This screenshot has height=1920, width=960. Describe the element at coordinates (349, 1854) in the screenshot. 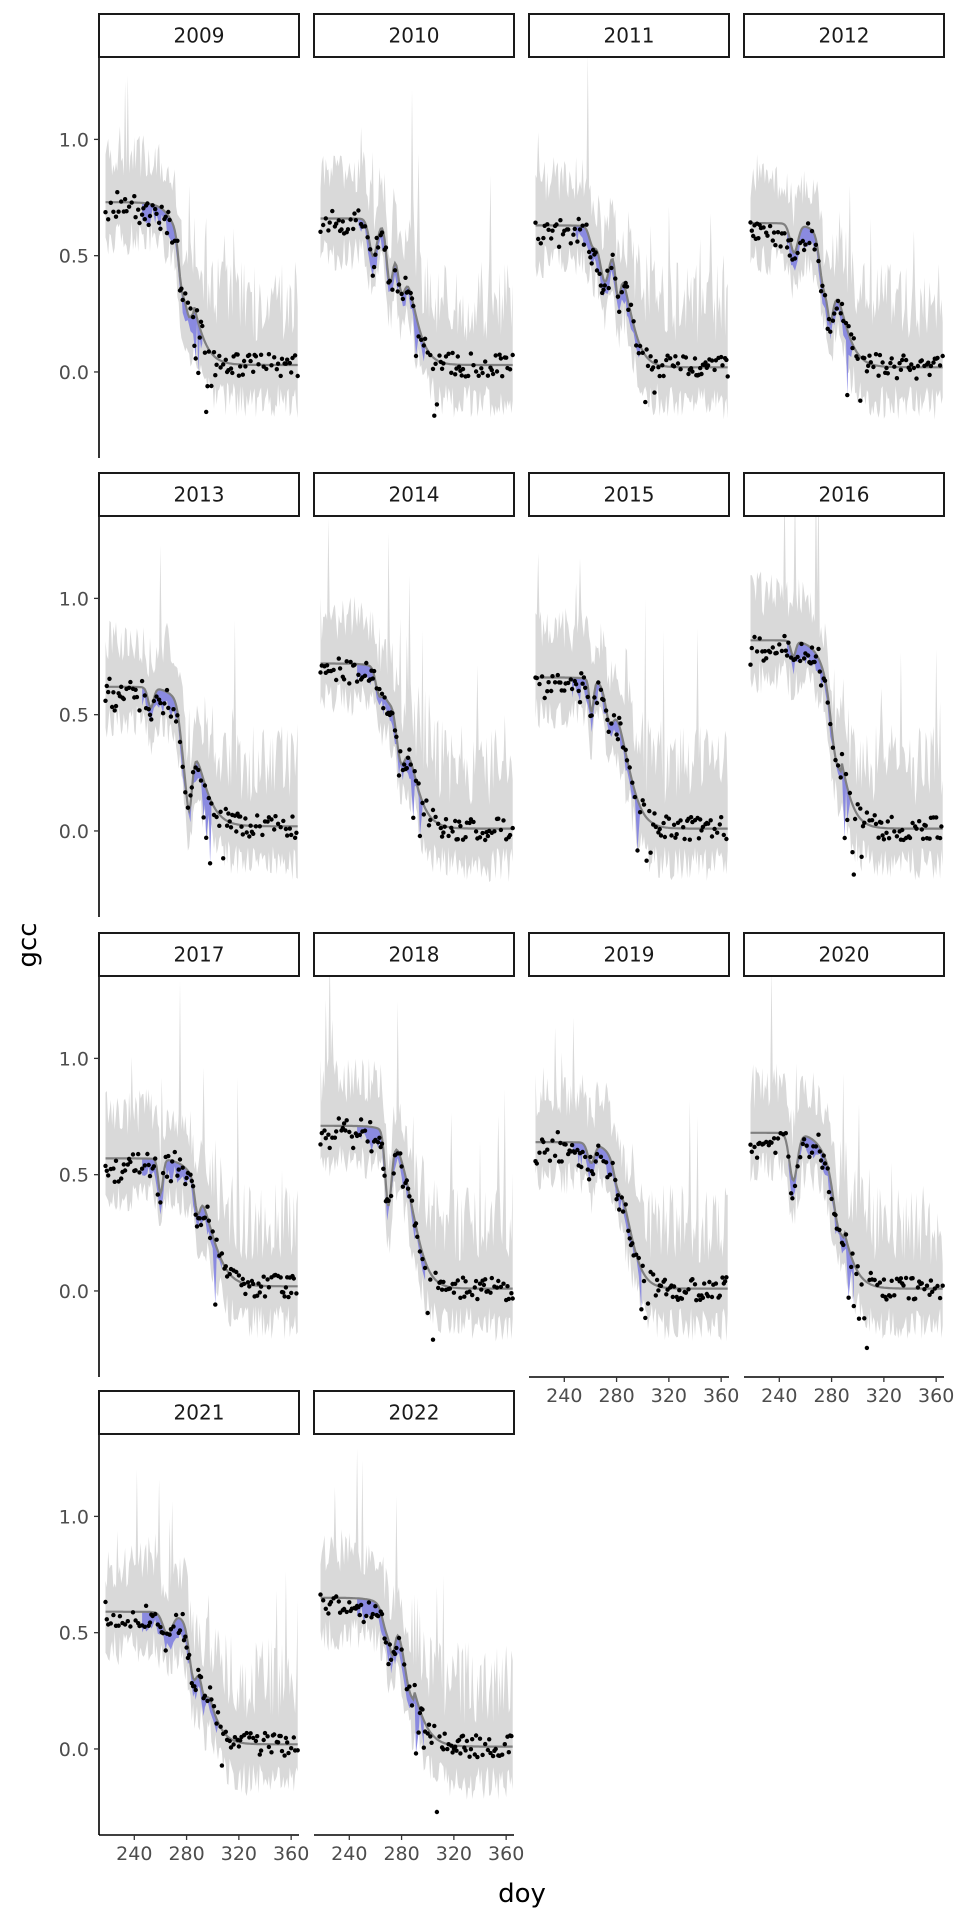

I see `x-tick-label: 240` at that location.